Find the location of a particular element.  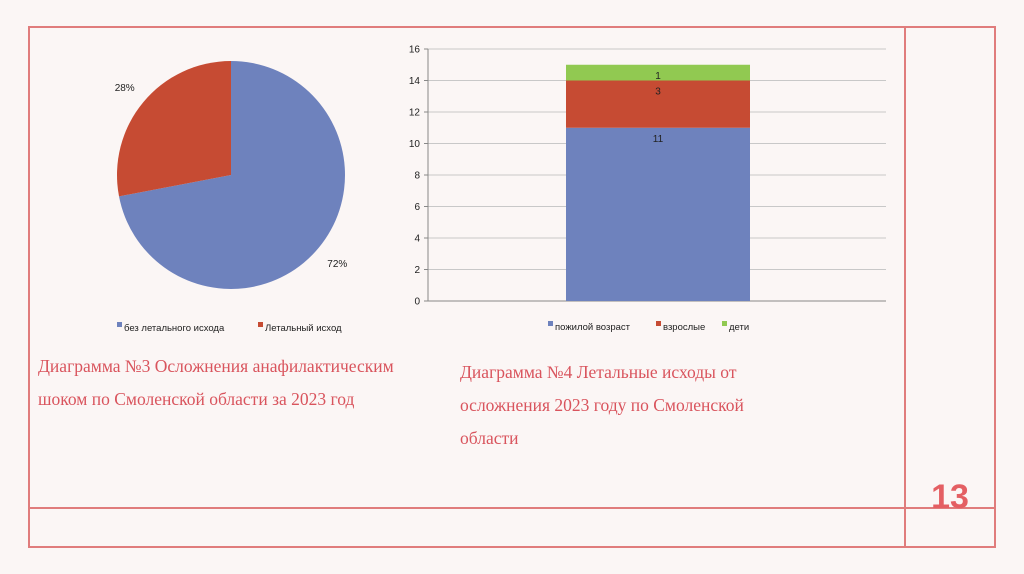

y-tick-label: 2 is located at coordinates (417, 270).